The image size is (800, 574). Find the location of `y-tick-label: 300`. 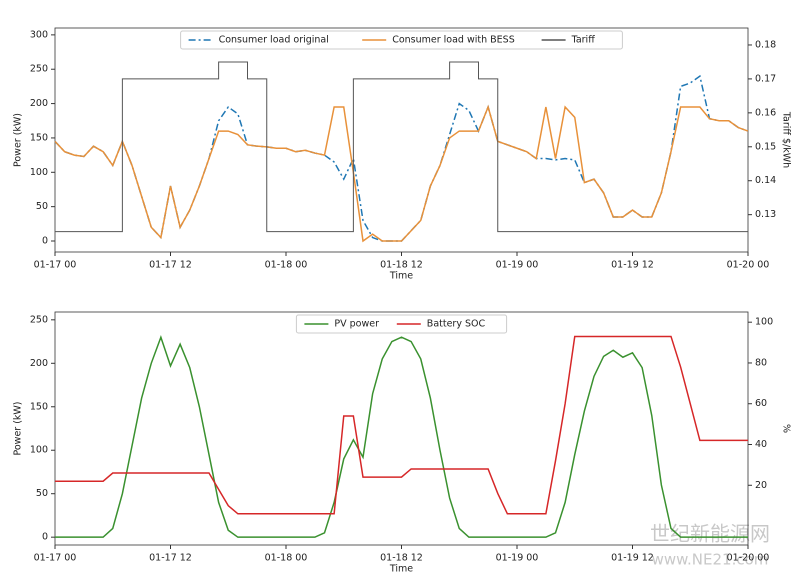

y-tick-label: 300 is located at coordinates (39, 34).